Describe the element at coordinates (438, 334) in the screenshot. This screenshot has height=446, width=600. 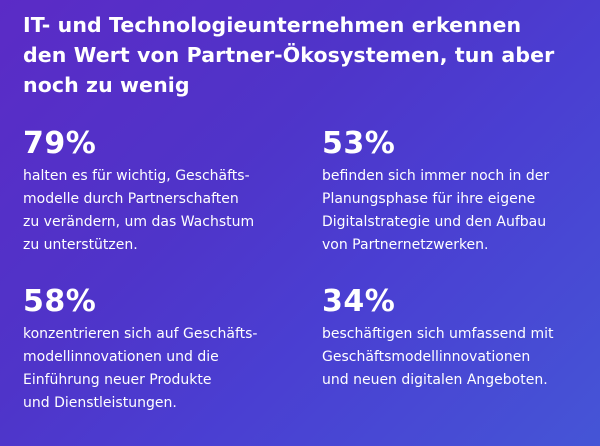
I see `stat-description-line: beschäftigen sich umfassend mit` at that location.